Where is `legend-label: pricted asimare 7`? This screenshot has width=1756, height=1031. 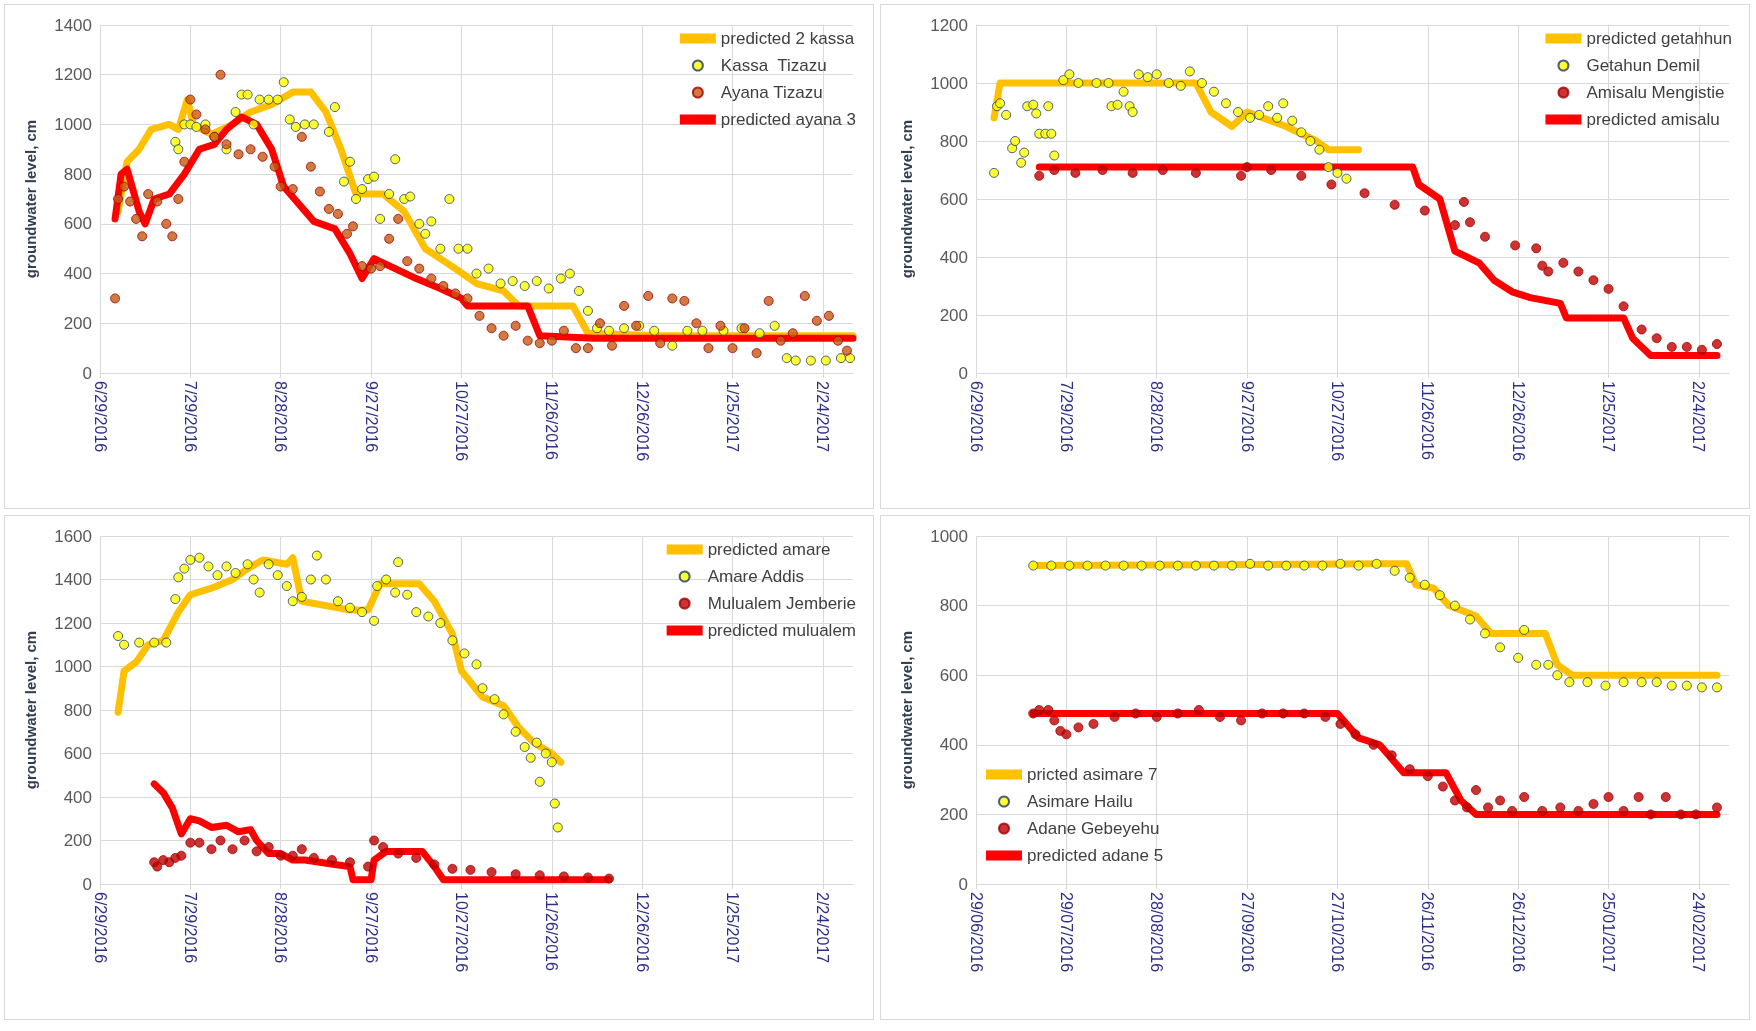 legend-label: pricted asimare 7 is located at coordinates (1092, 774).